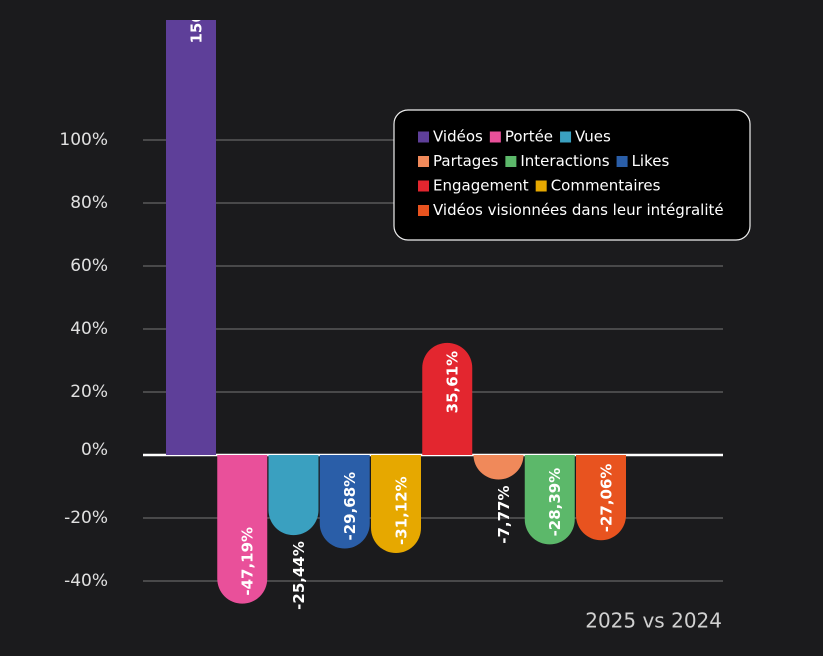 The width and height of the screenshot is (823, 656). What do you see at coordinates (94, 450) in the screenshot?
I see `y-tick-label: 0%` at bounding box center [94, 450].